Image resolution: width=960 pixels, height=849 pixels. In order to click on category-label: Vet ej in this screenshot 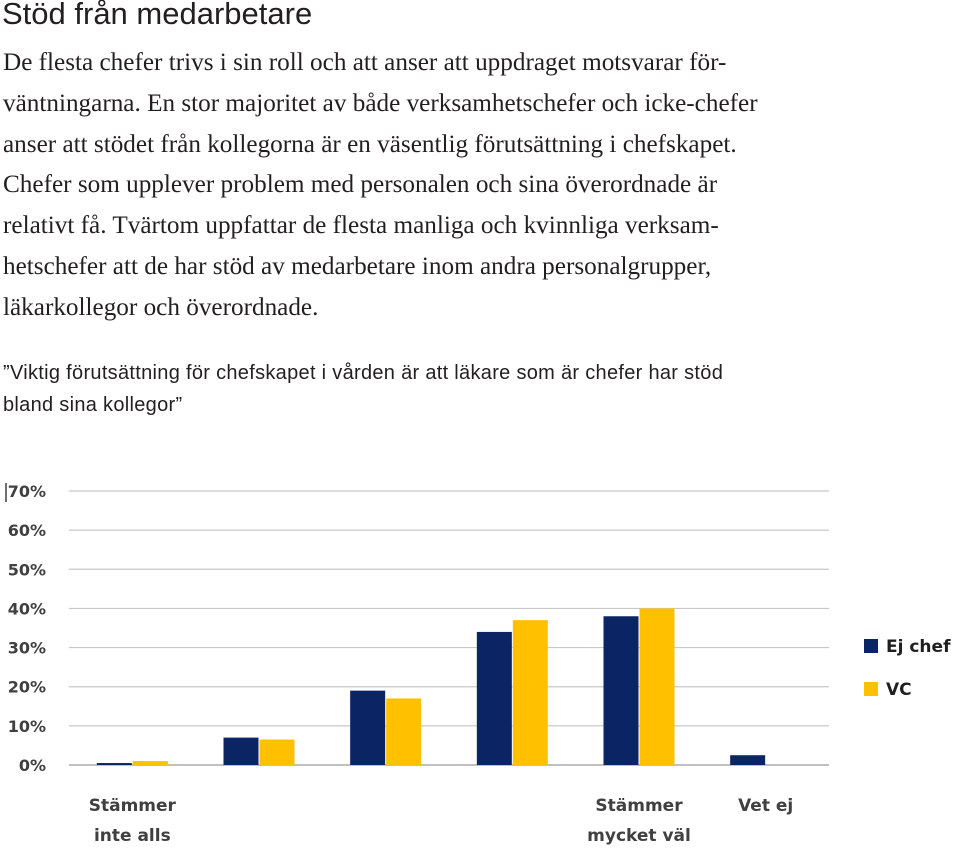, I will do `click(765, 806)`.